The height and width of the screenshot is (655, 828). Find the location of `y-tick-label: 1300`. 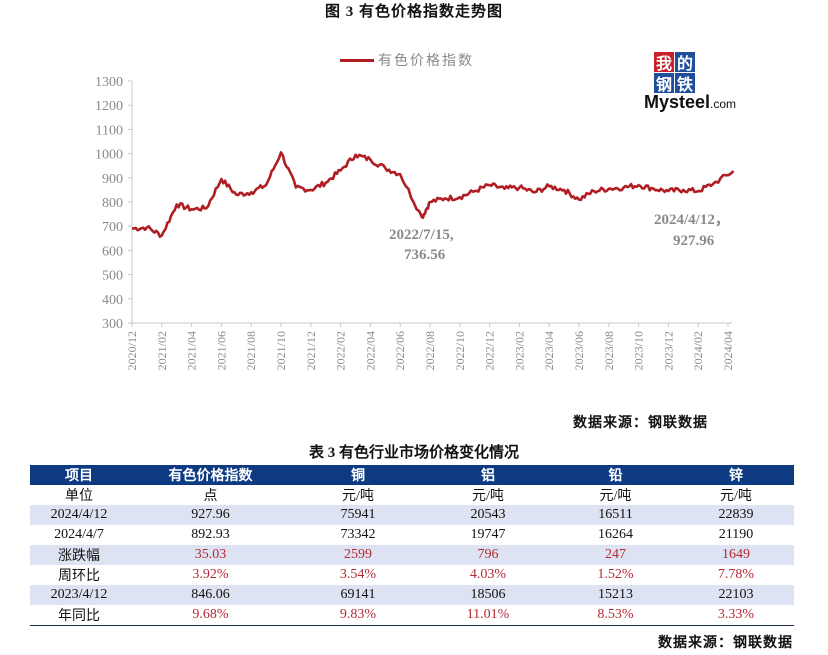

y-tick-label: 1300 is located at coordinates (109, 82).